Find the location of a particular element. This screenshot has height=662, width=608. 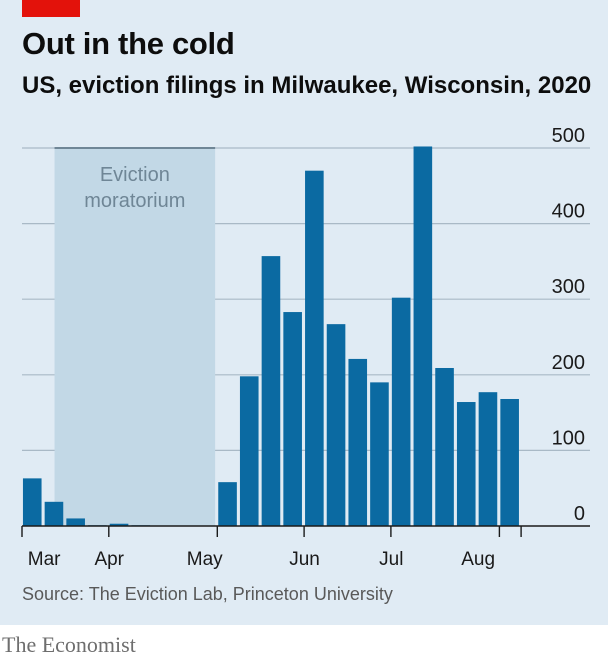

y-tick-label: 100 is located at coordinates (568, 438).